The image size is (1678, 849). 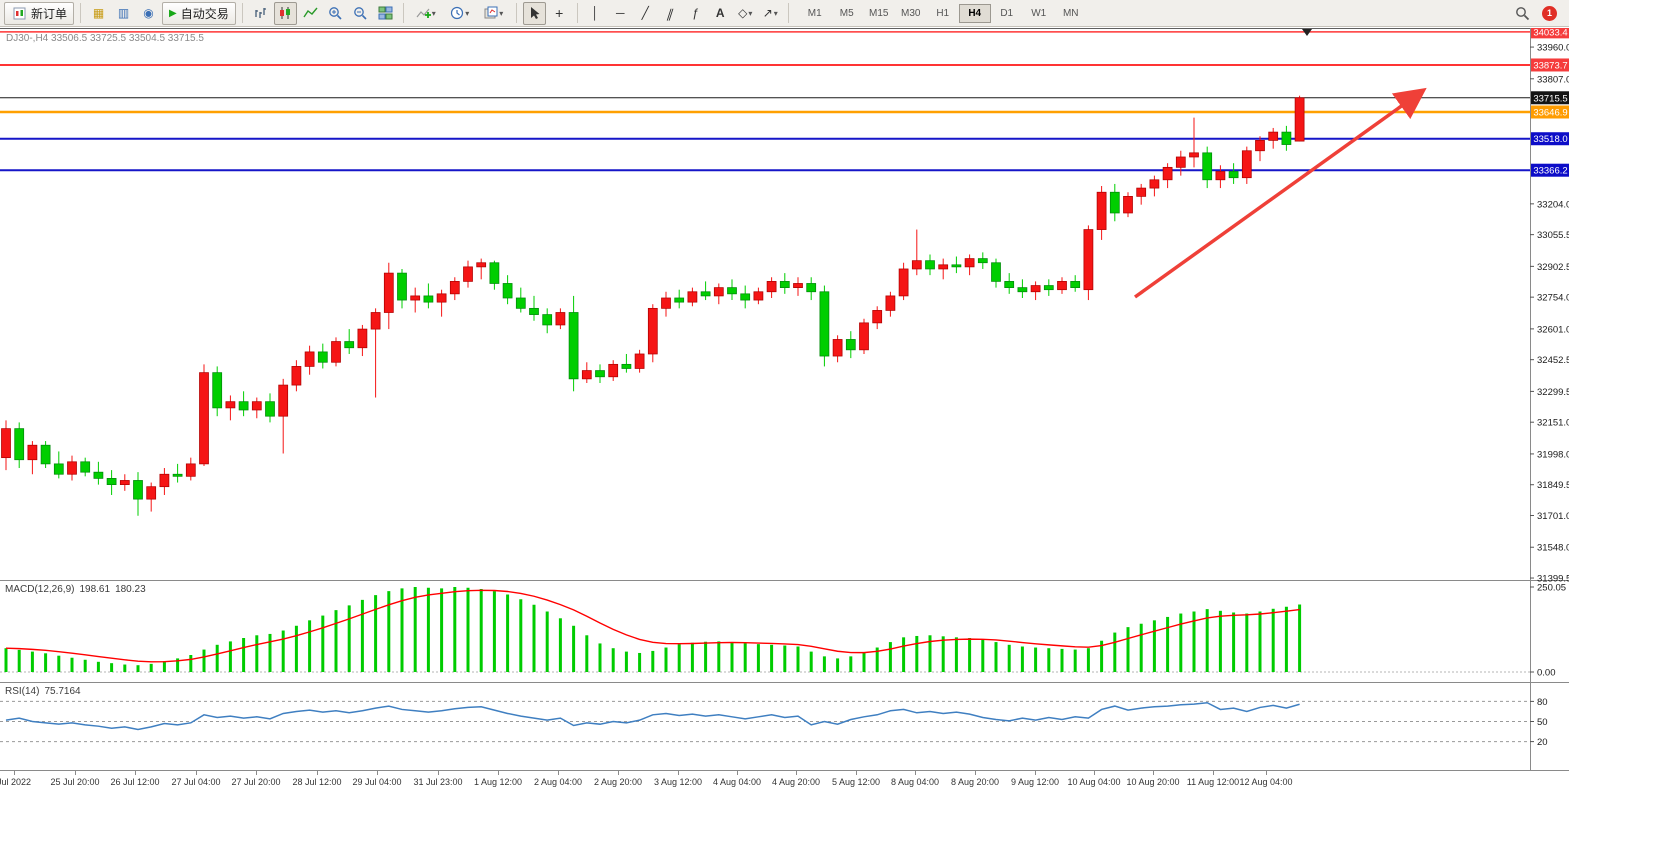 What do you see at coordinates (814, 13) in the screenshot?
I see `timeframe-m1-button: M1` at bounding box center [814, 13].